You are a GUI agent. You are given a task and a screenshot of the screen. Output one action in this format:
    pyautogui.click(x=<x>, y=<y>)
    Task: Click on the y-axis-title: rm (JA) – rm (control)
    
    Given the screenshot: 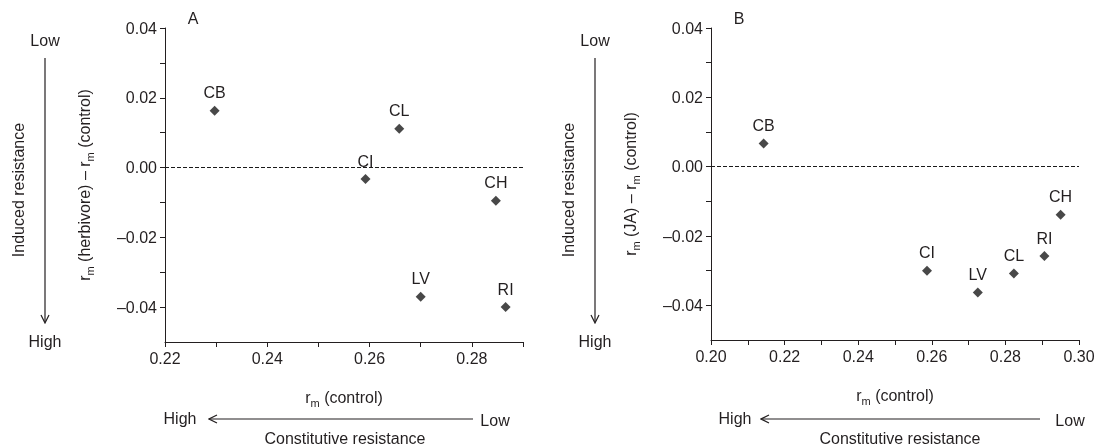 What is the action you would take?
    pyautogui.click(x=632, y=184)
    